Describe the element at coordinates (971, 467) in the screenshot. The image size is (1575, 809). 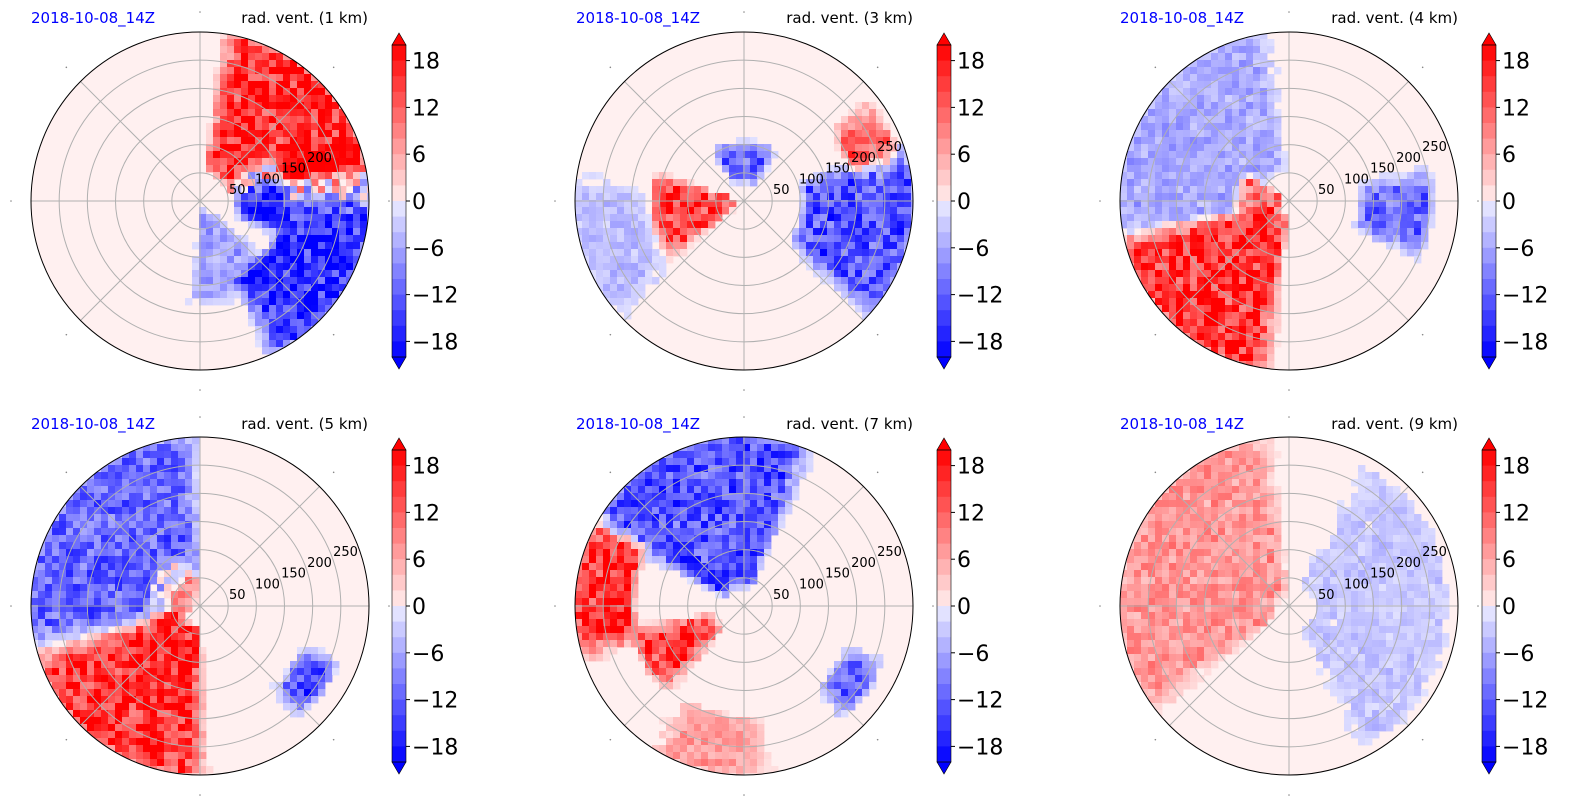
I see `colorbar-tick-label: 18` at that location.